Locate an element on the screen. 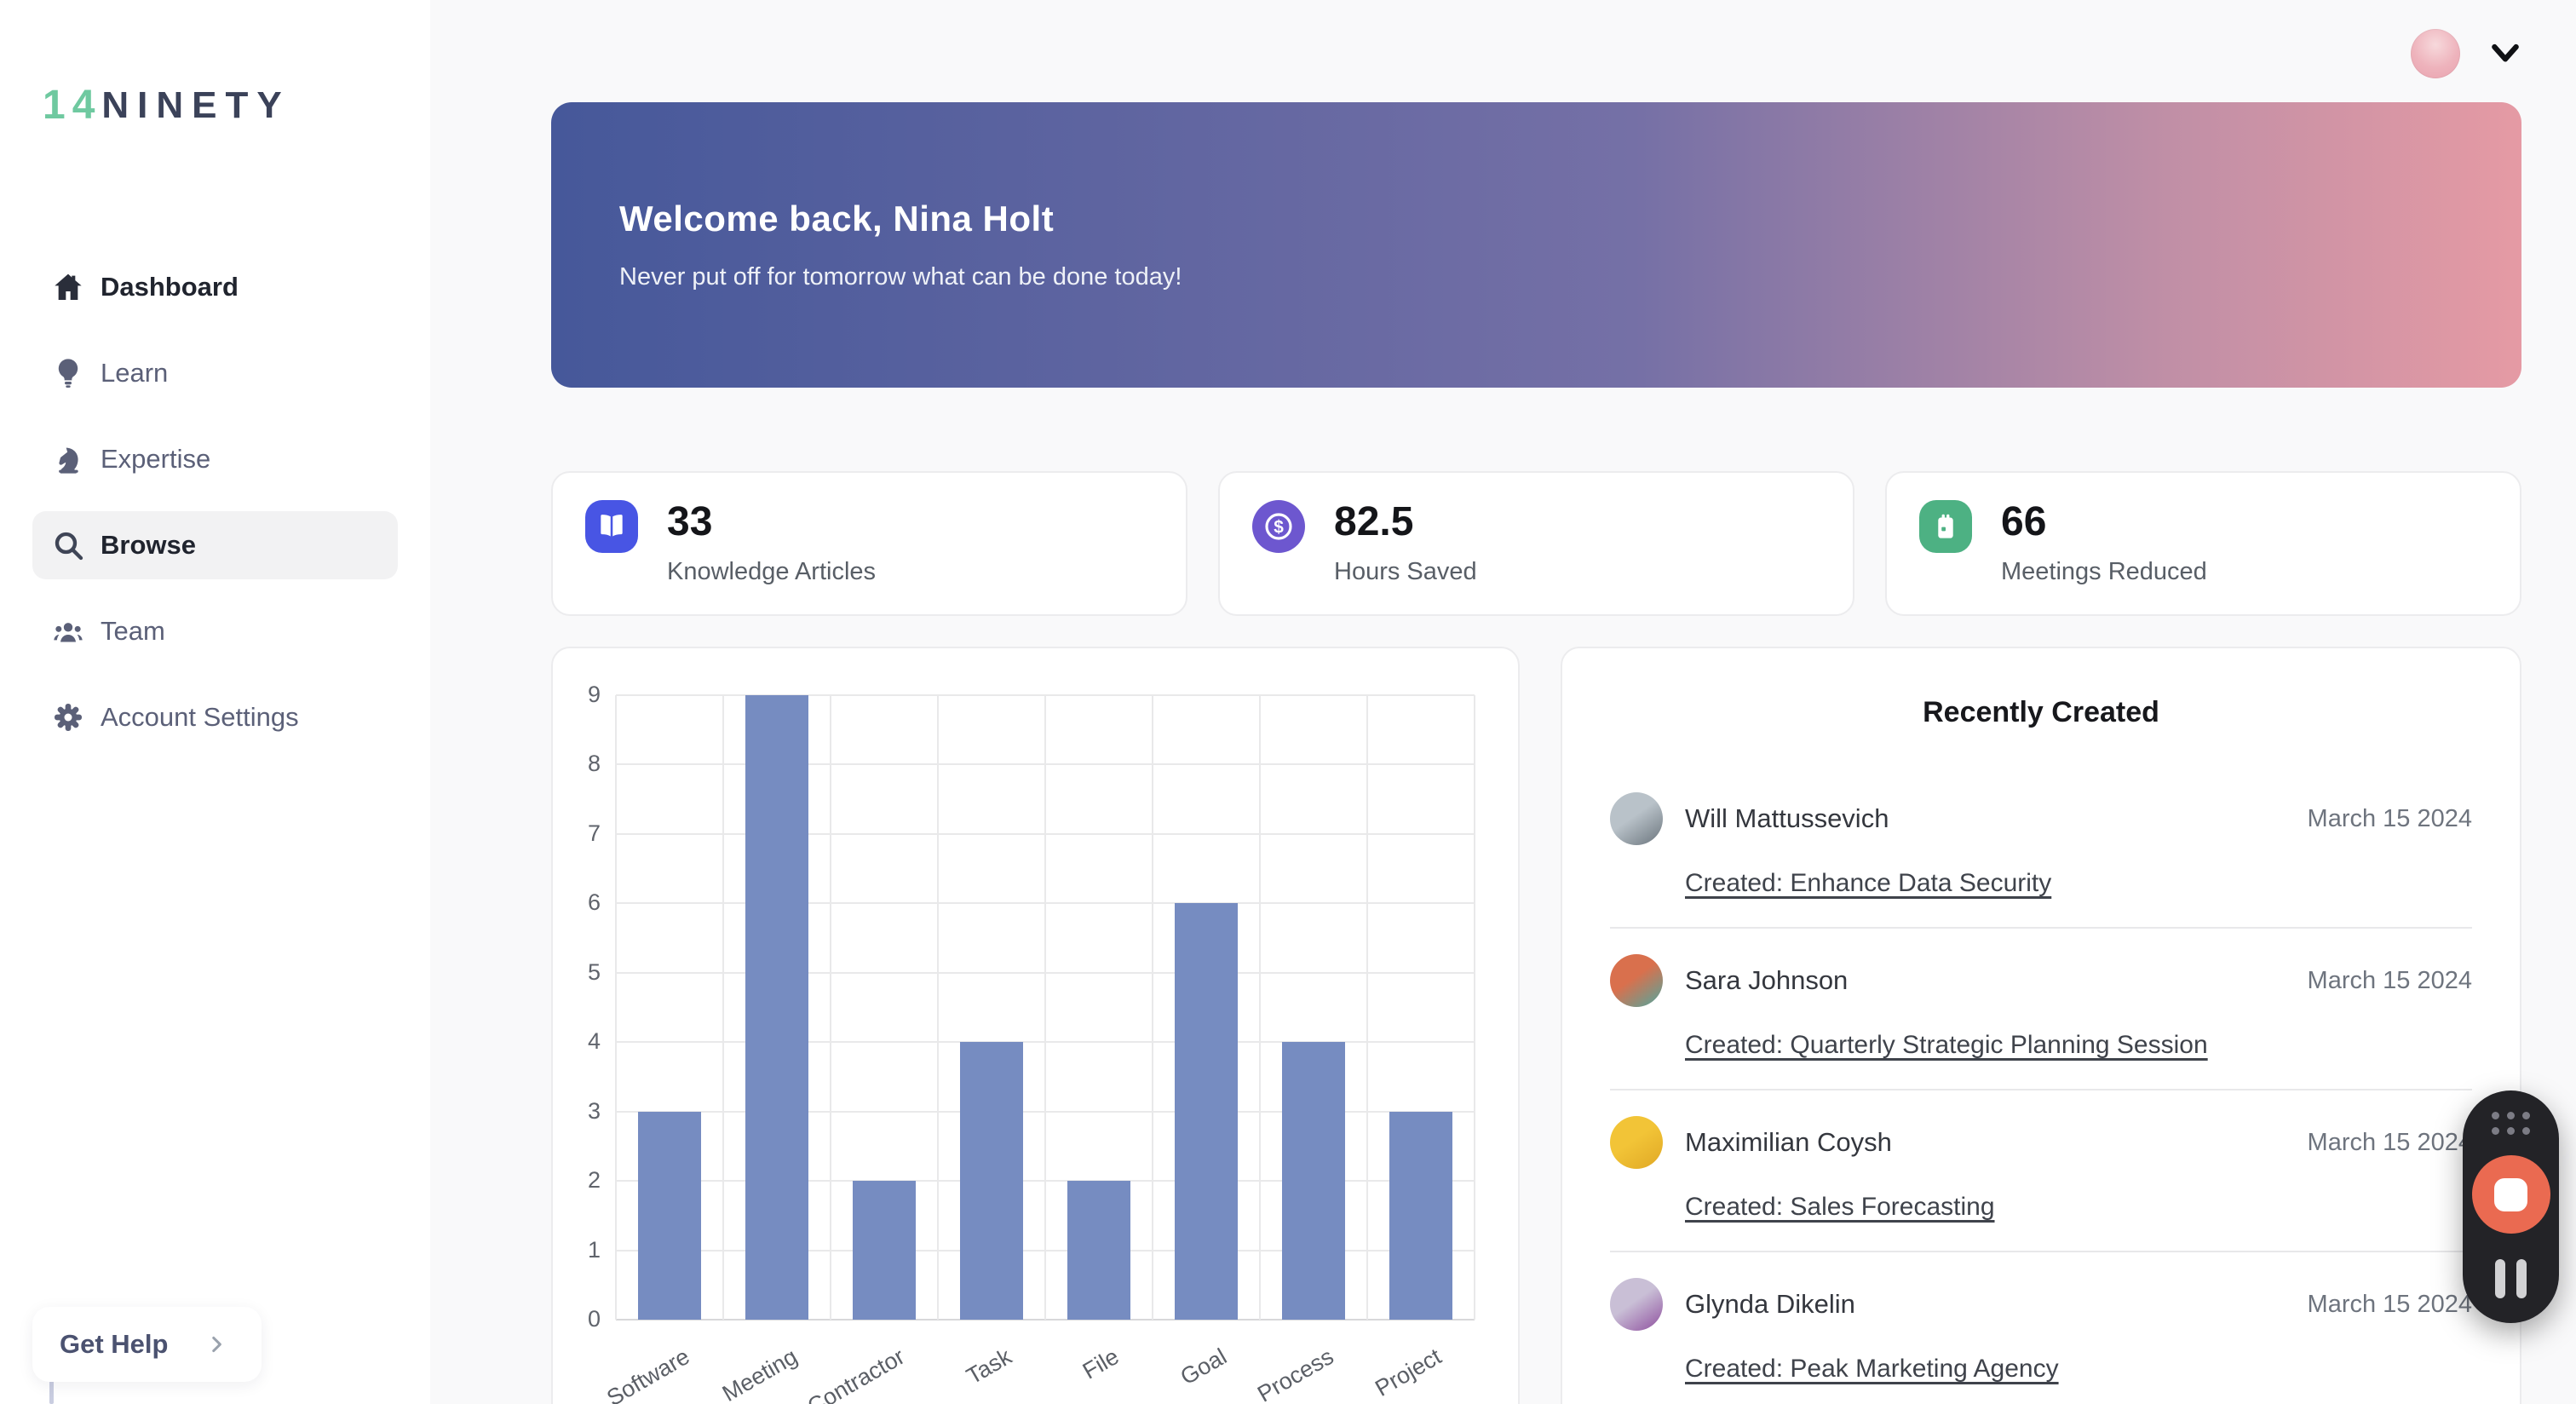  bar-goal is located at coordinates (1207, 1111).